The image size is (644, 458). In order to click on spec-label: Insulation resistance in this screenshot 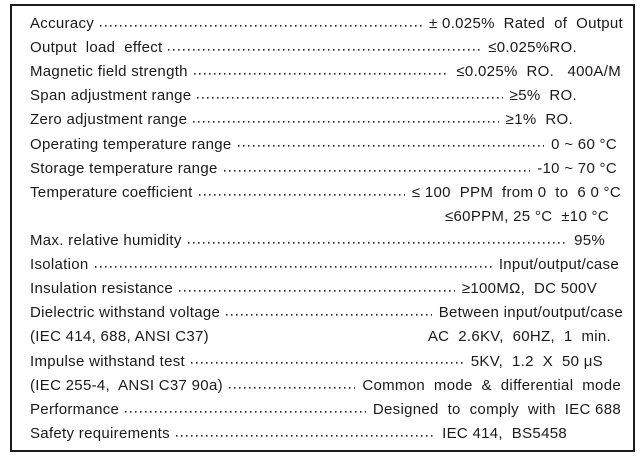, I will do `click(102, 289)`.